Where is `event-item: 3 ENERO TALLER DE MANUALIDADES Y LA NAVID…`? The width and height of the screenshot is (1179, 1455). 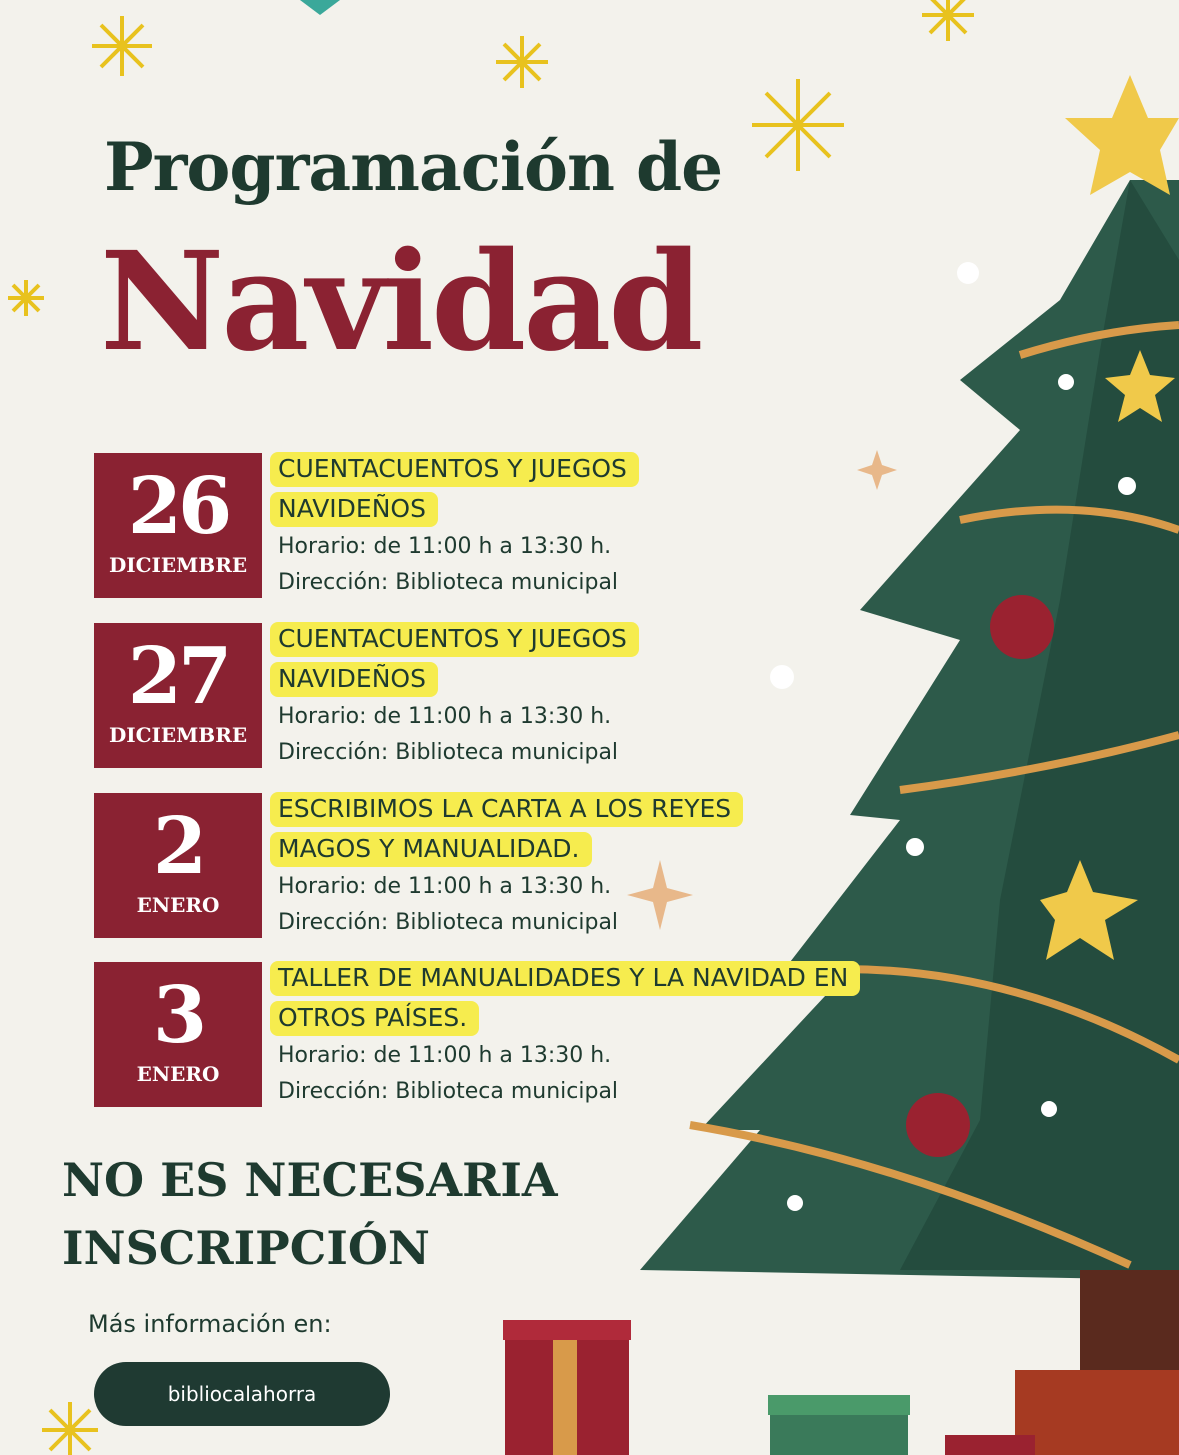 event-item: 3 ENERO TALLER DE MANUALIDADES Y LA NAVID… is located at coordinates (477, 1034).